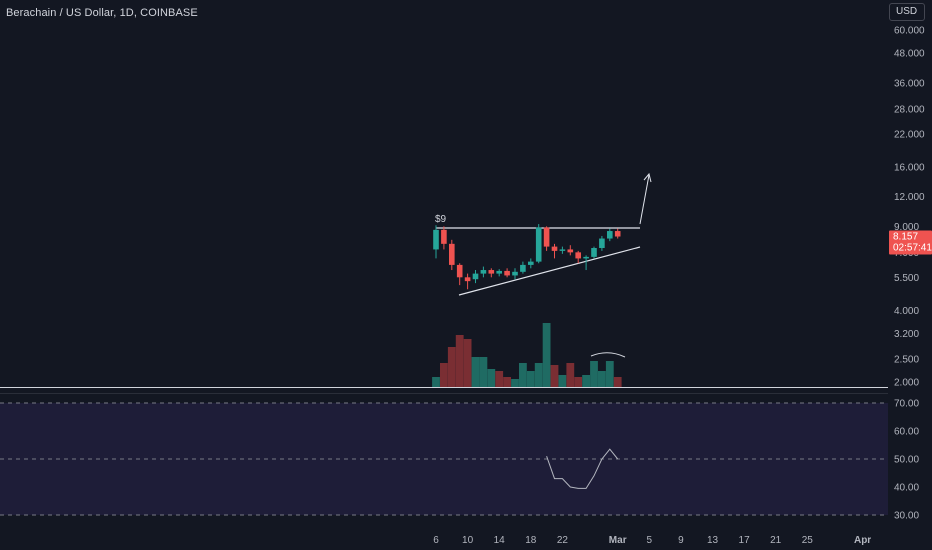 The height and width of the screenshot is (550, 932). Describe the element at coordinates (102, 13) in the screenshot. I see `symbol-title: Berachain / US Dollar, 1D, COINBASE` at that location.